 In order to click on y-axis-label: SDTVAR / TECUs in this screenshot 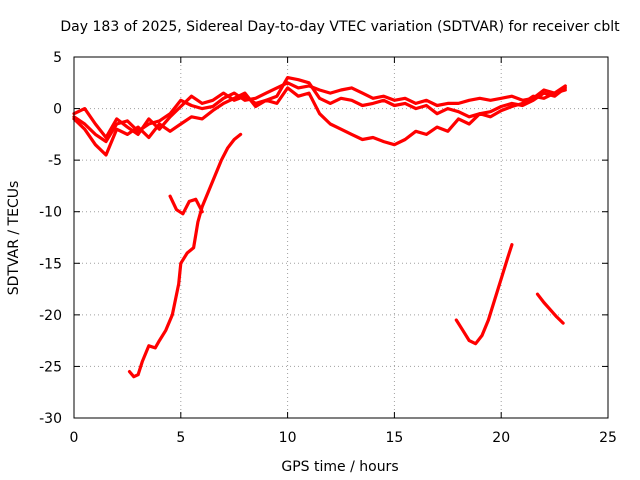, I will do `click(14, 238)`.